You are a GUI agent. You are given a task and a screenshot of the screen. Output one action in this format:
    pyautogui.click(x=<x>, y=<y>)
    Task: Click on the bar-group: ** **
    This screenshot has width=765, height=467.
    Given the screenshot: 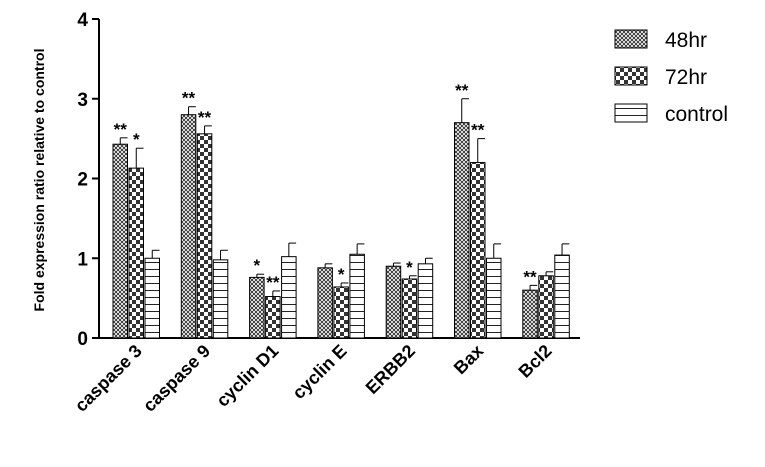 What is the action you would take?
    pyautogui.click(x=478, y=210)
    